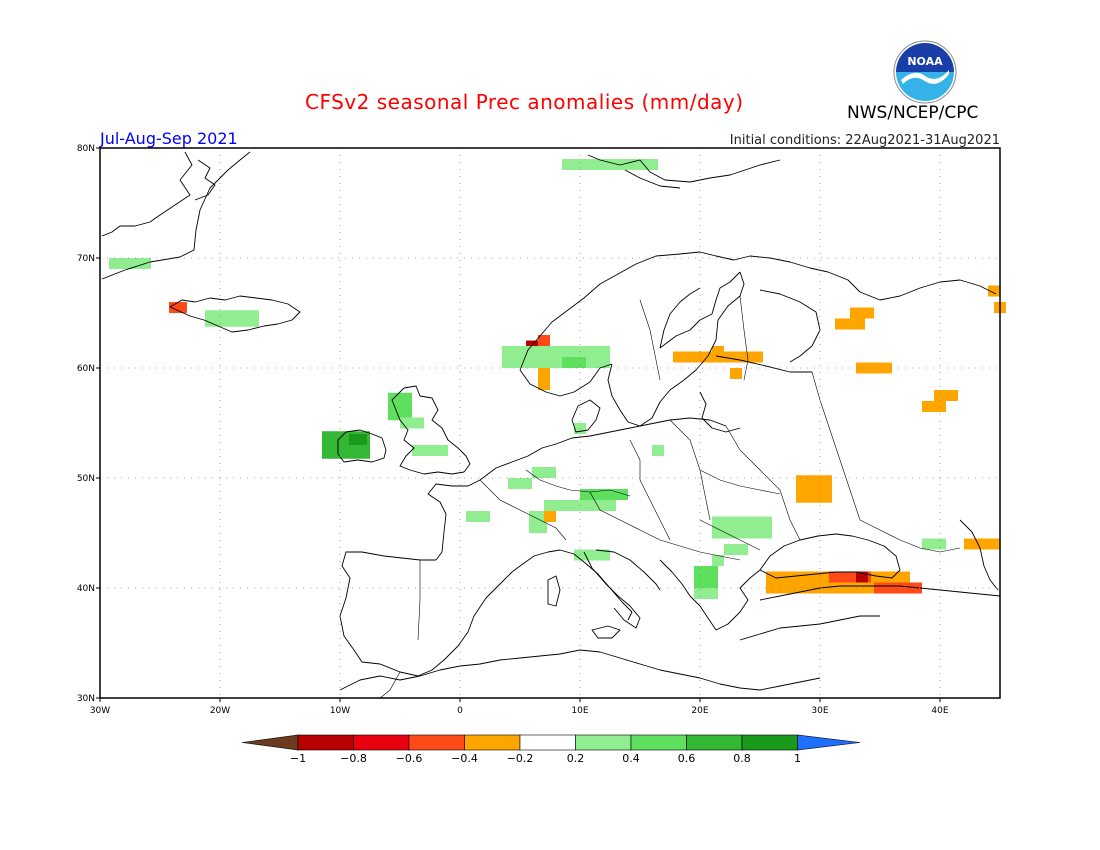 This screenshot has width=1100, height=850. Describe the element at coordinates (86, 479) in the screenshot. I see `lat-tick-label: 50N` at that location.